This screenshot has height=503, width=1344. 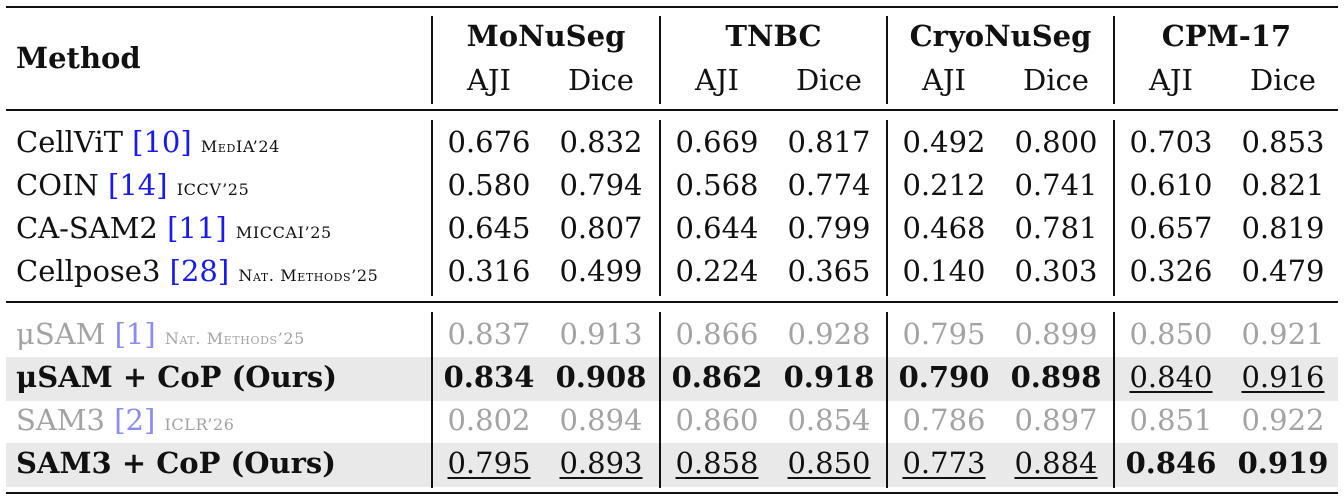 What do you see at coordinates (546, 36) in the screenshot?
I see `dataset-header-monuseg: MoNuSeg` at bounding box center [546, 36].